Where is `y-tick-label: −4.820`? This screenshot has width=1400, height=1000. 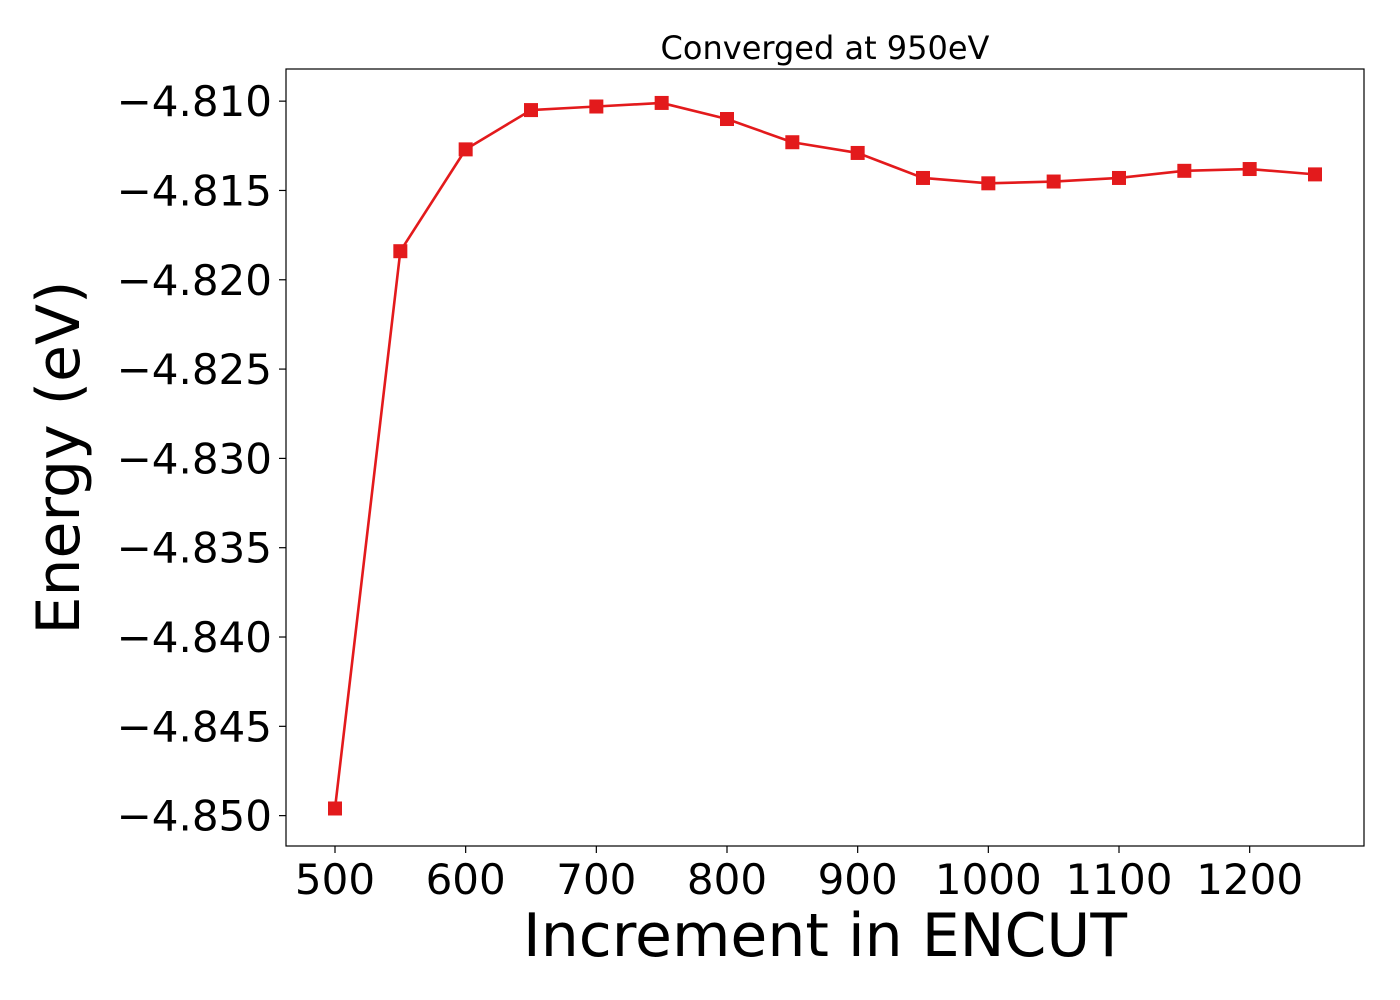
y-tick-label: −4.820 is located at coordinates (194, 280).